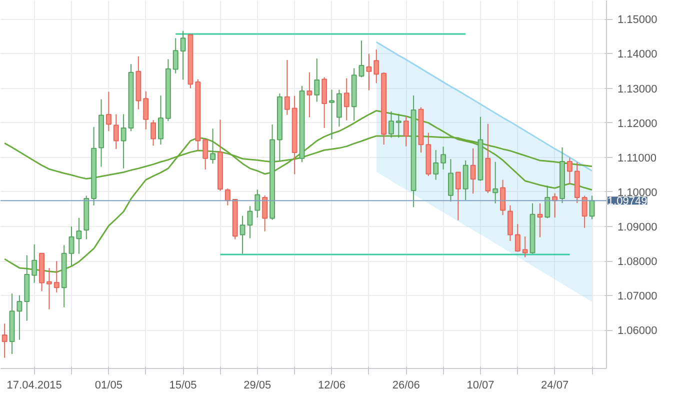  I want to click on y-tick-label: 1.15000, so click(638, 20).